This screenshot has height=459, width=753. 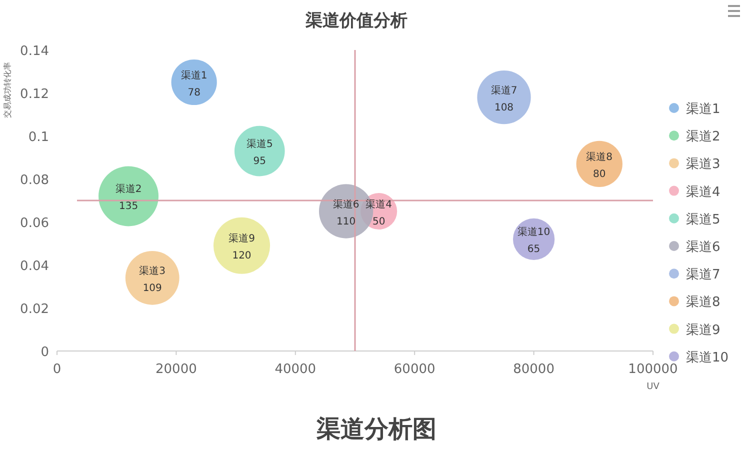 I want to click on x-tick-label: 60000, so click(x=415, y=369).